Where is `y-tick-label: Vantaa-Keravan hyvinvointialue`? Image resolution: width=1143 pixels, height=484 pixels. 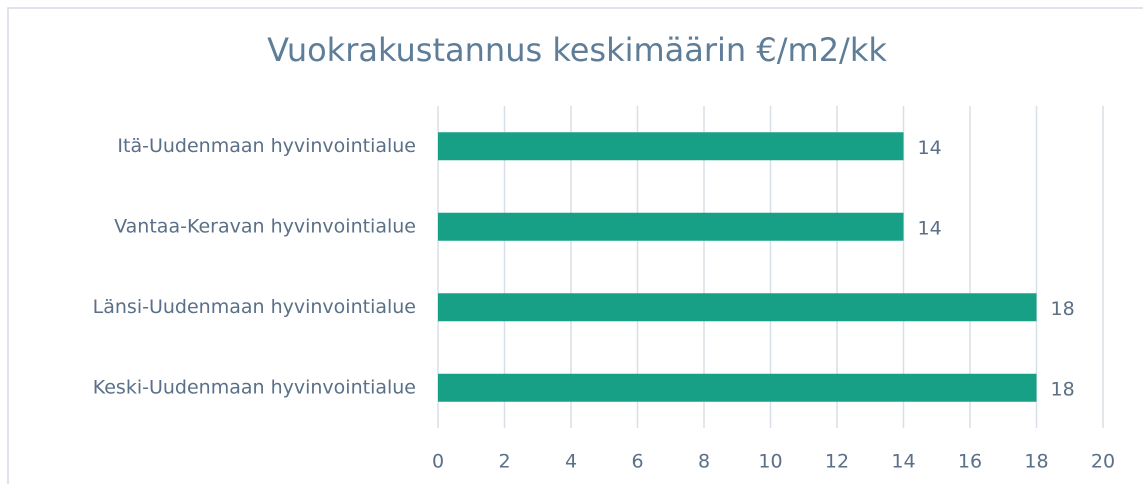 y-tick-label: Vantaa-Keravan hyvinvointialue is located at coordinates (265, 226).